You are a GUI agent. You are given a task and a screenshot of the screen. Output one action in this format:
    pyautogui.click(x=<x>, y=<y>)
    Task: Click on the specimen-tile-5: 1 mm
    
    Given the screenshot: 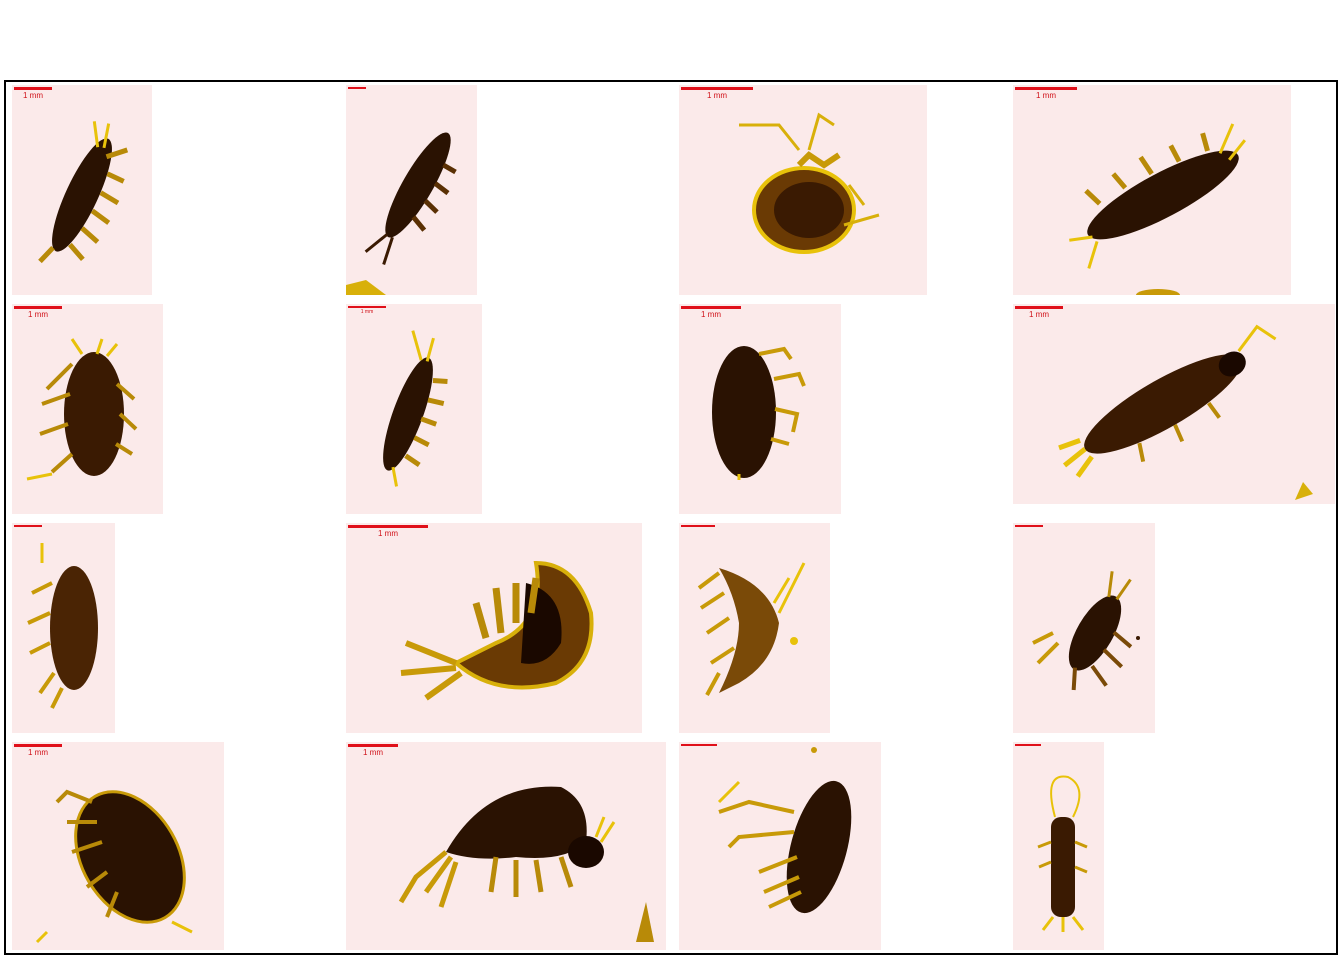 What is the action you would take?
    pyautogui.click(x=87, y=409)
    